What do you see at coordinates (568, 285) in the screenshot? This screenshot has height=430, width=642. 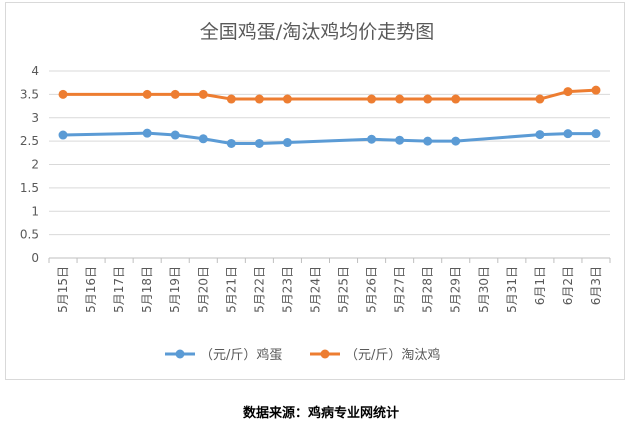 I see `x-tick-label: 6月2日` at bounding box center [568, 285].